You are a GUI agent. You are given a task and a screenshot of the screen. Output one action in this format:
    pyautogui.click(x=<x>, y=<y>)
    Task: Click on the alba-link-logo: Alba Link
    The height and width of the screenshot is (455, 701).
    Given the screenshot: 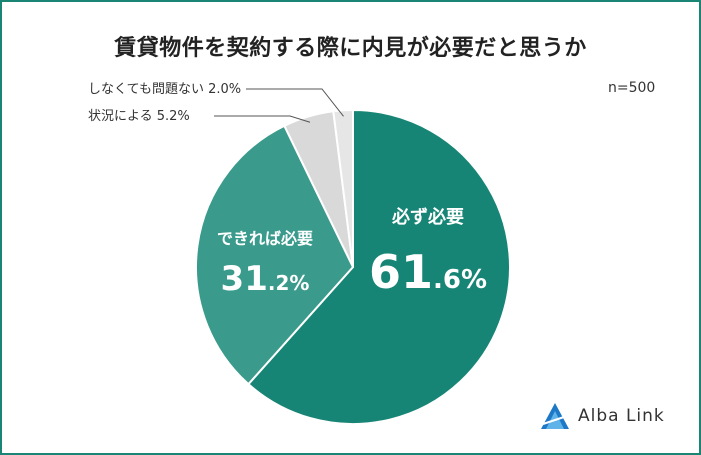 What is the action you would take?
    pyautogui.click(x=602, y=416)
    